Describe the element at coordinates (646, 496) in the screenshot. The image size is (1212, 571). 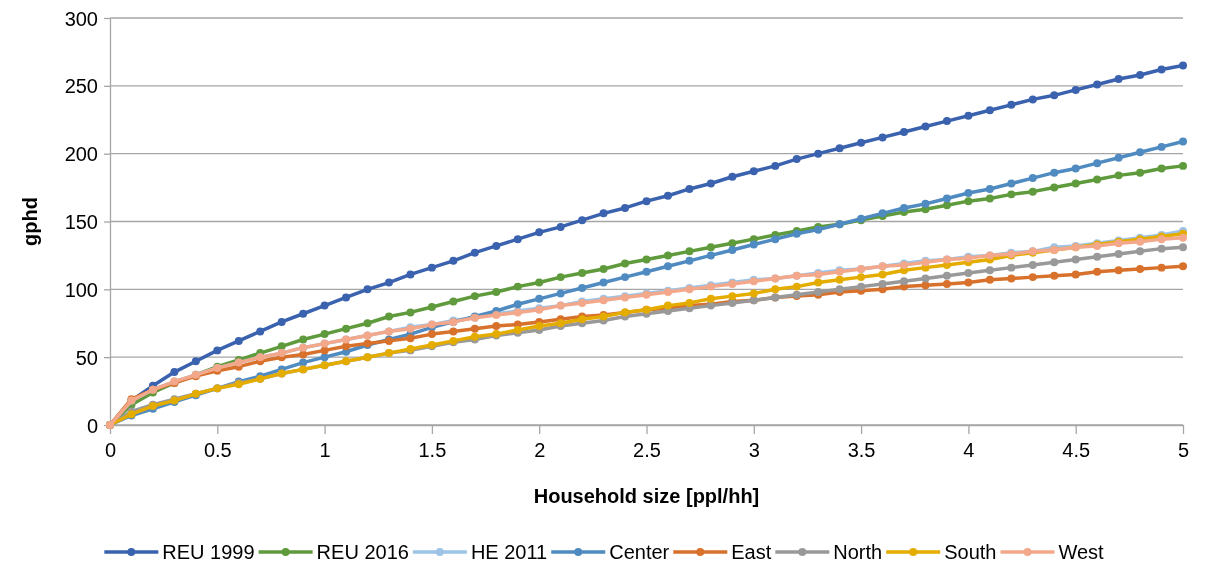
I see `x-axis-title: Household size [ppl/hh]` at that location.